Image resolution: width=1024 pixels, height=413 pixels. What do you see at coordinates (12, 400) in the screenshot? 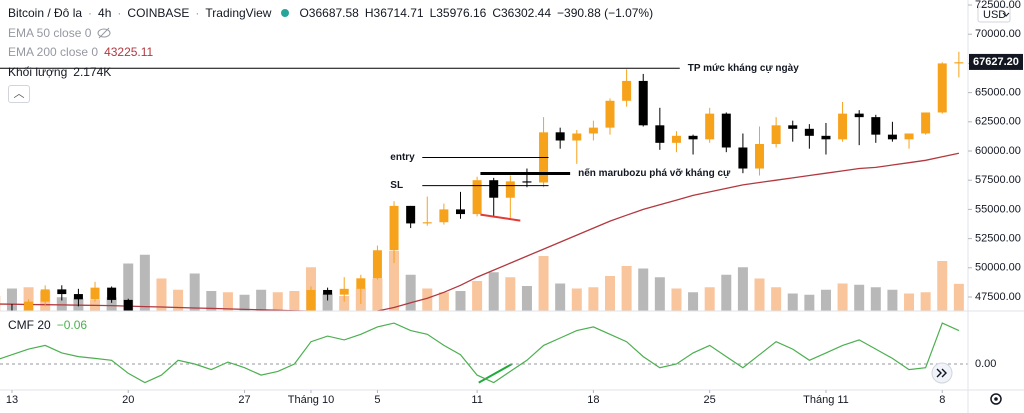
I see `x-tick-label: 13` at bounding box center [12, 400].